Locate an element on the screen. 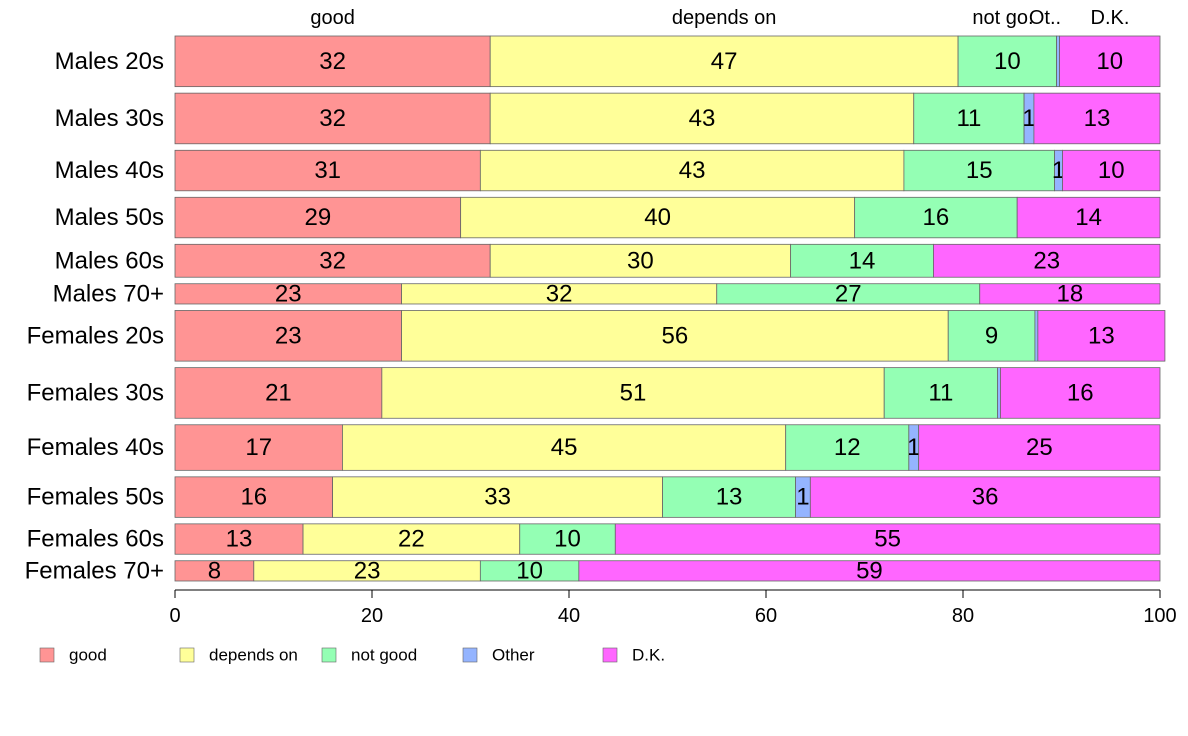 The image size is (1188, 736). data-label: 40 is located at coordinates (657, 217).